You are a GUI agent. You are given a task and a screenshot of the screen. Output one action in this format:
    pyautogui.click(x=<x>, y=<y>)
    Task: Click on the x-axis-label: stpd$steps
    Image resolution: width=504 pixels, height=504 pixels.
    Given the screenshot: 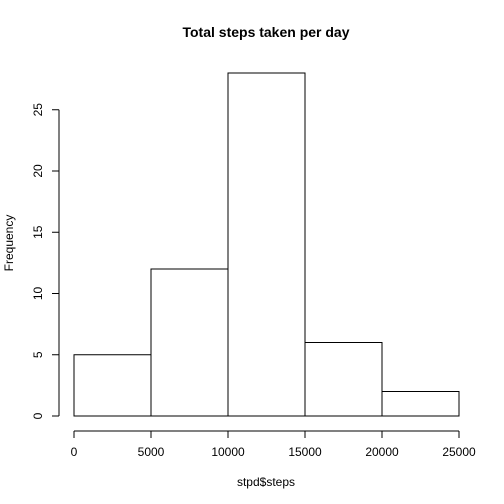 What is the action you would take?
    pyautogui.click(x=266, y=482)
    